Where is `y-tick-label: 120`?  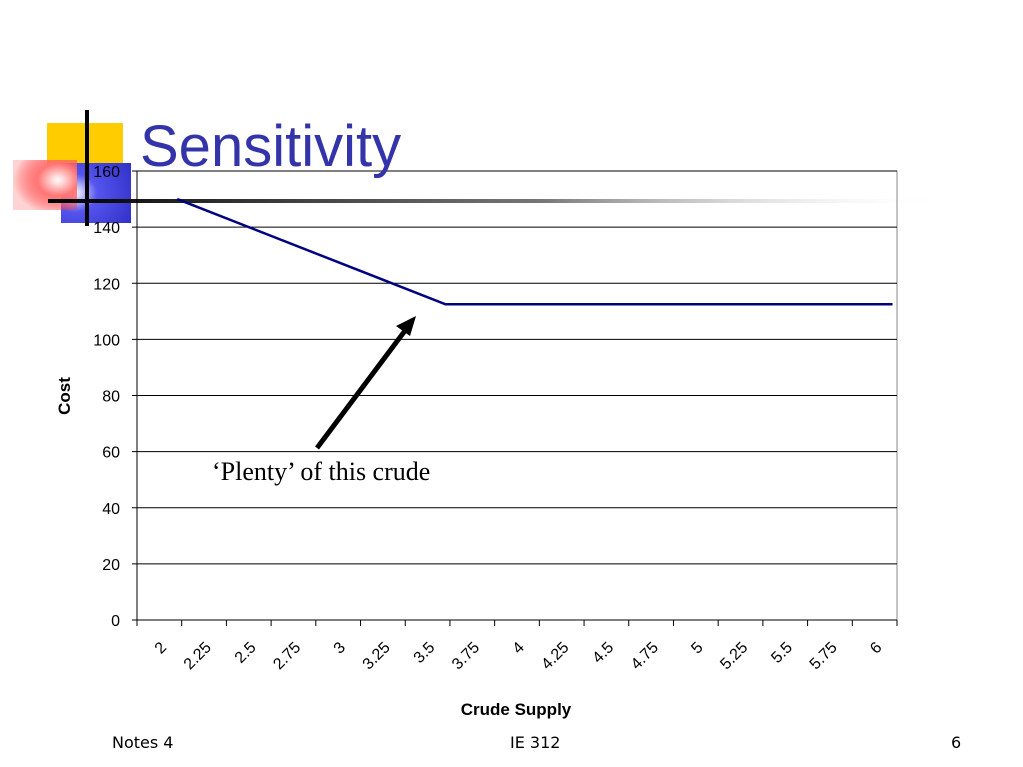 y-tick-label: 120 is located at coordinates (106, 284).